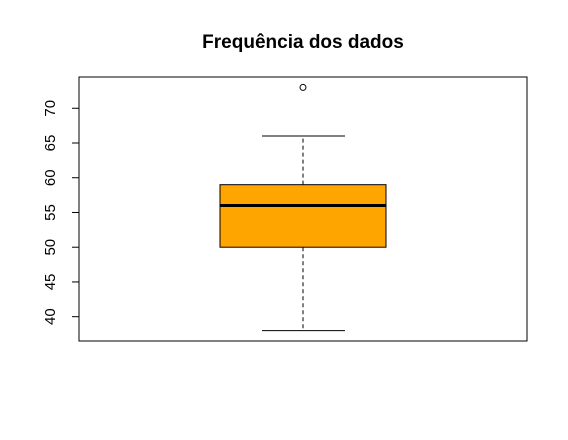 The width and height of the screenshot is (568, 440). Describe the element at coordinates (303, 216) in the screenshot. I see `interquartile-box` at that location.